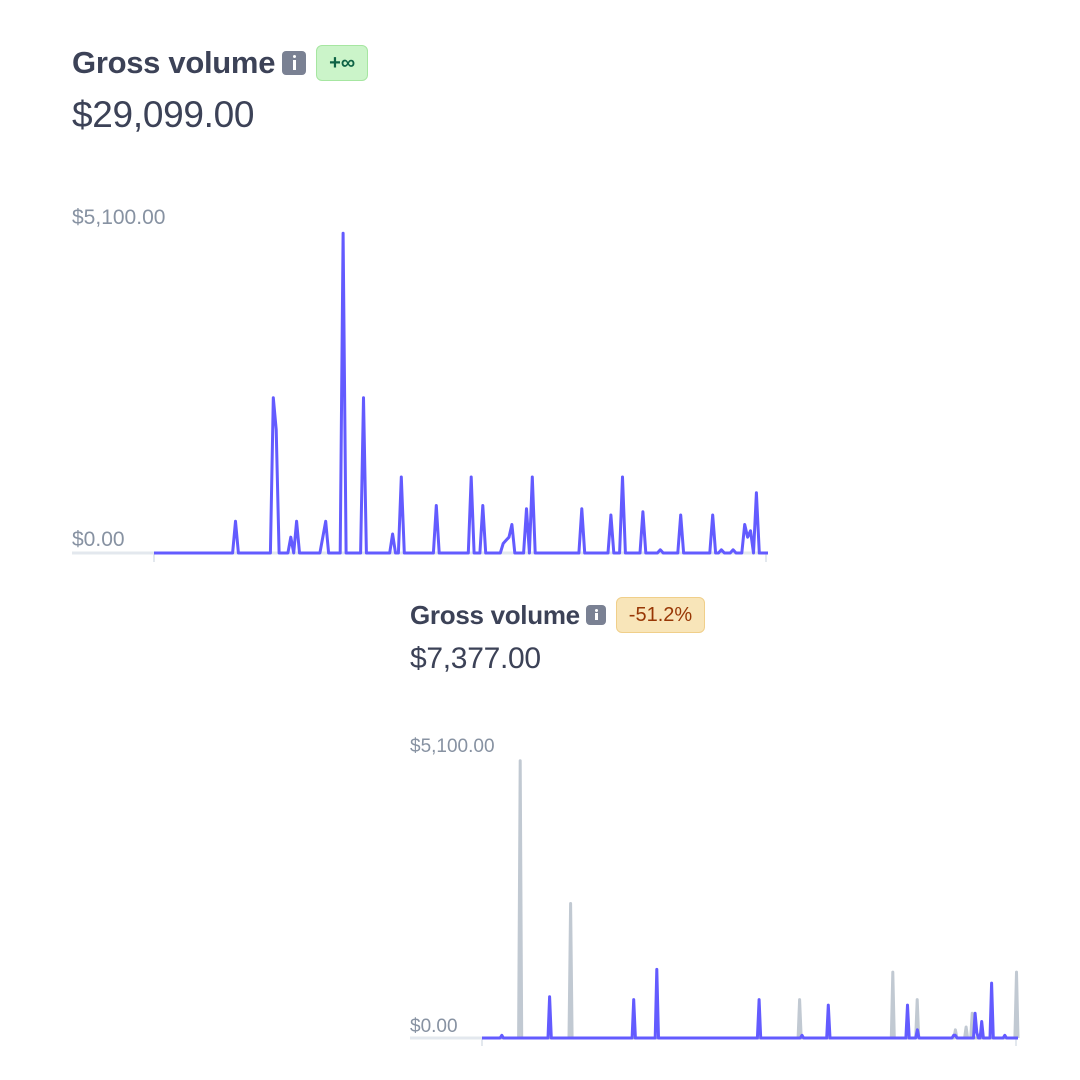  What do you see at coordinates (660, 615) in the screenshot?
I see `change-badge: -51.2%` at bounding box center [660, 615].